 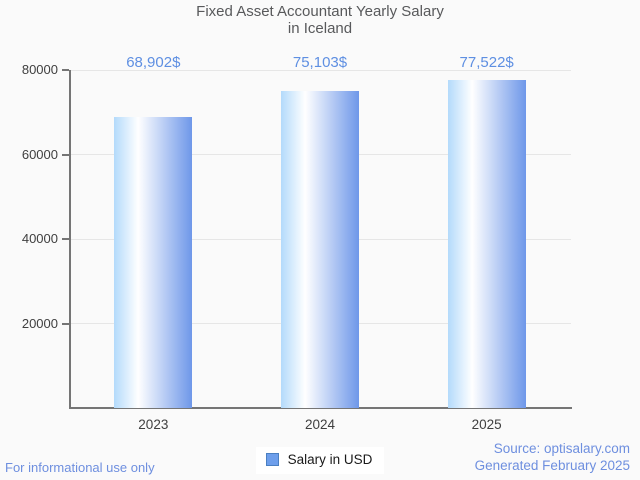 I want to click on y-axis-tick-label: 20000, so click(x=39, y=323).